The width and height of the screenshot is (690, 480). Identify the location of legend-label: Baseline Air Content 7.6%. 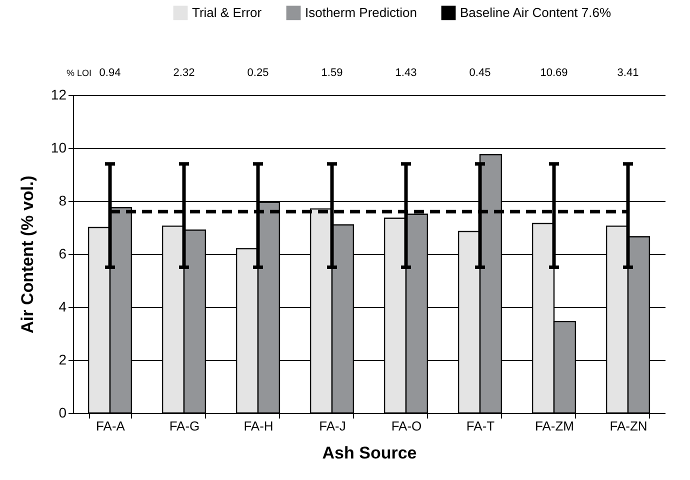
(536, 12).